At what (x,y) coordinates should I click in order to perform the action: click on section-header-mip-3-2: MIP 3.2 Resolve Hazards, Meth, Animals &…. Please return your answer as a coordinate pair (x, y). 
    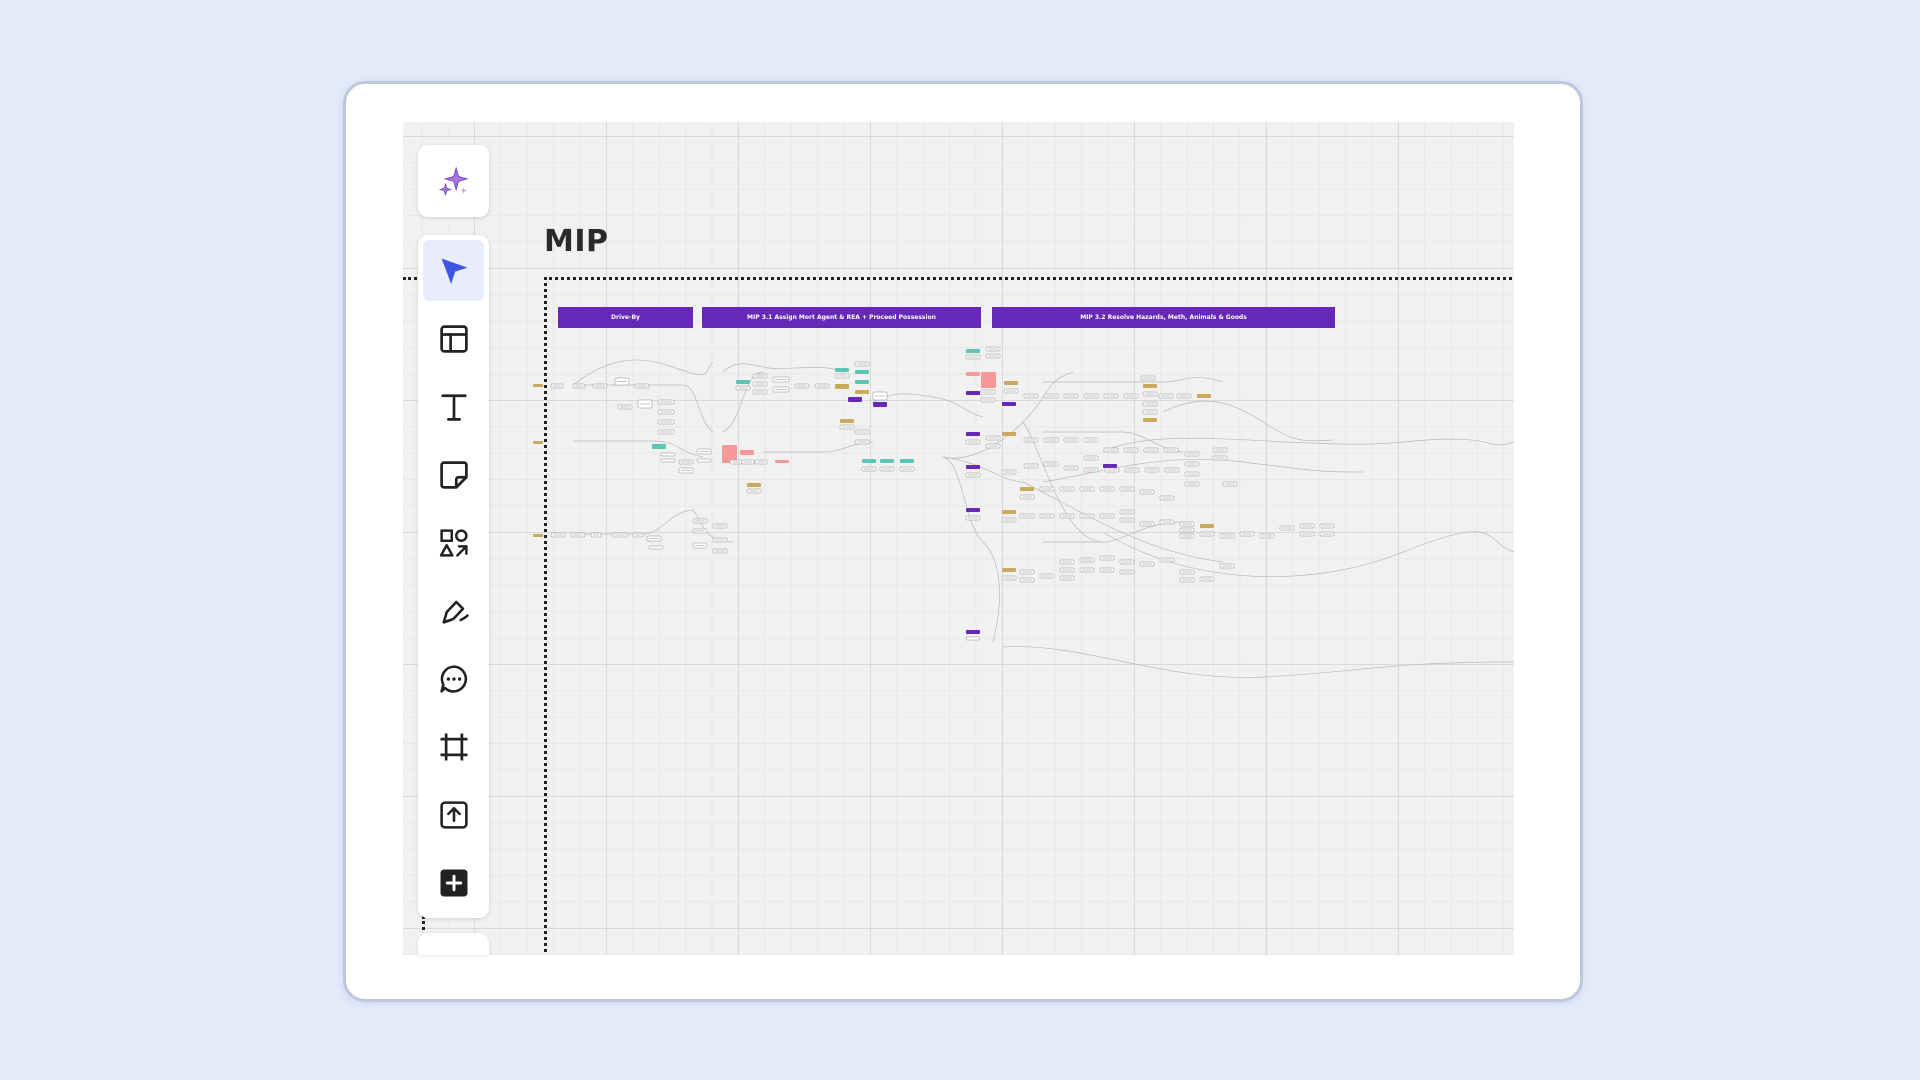
    Looking at the image, I should click on (1163, 317).